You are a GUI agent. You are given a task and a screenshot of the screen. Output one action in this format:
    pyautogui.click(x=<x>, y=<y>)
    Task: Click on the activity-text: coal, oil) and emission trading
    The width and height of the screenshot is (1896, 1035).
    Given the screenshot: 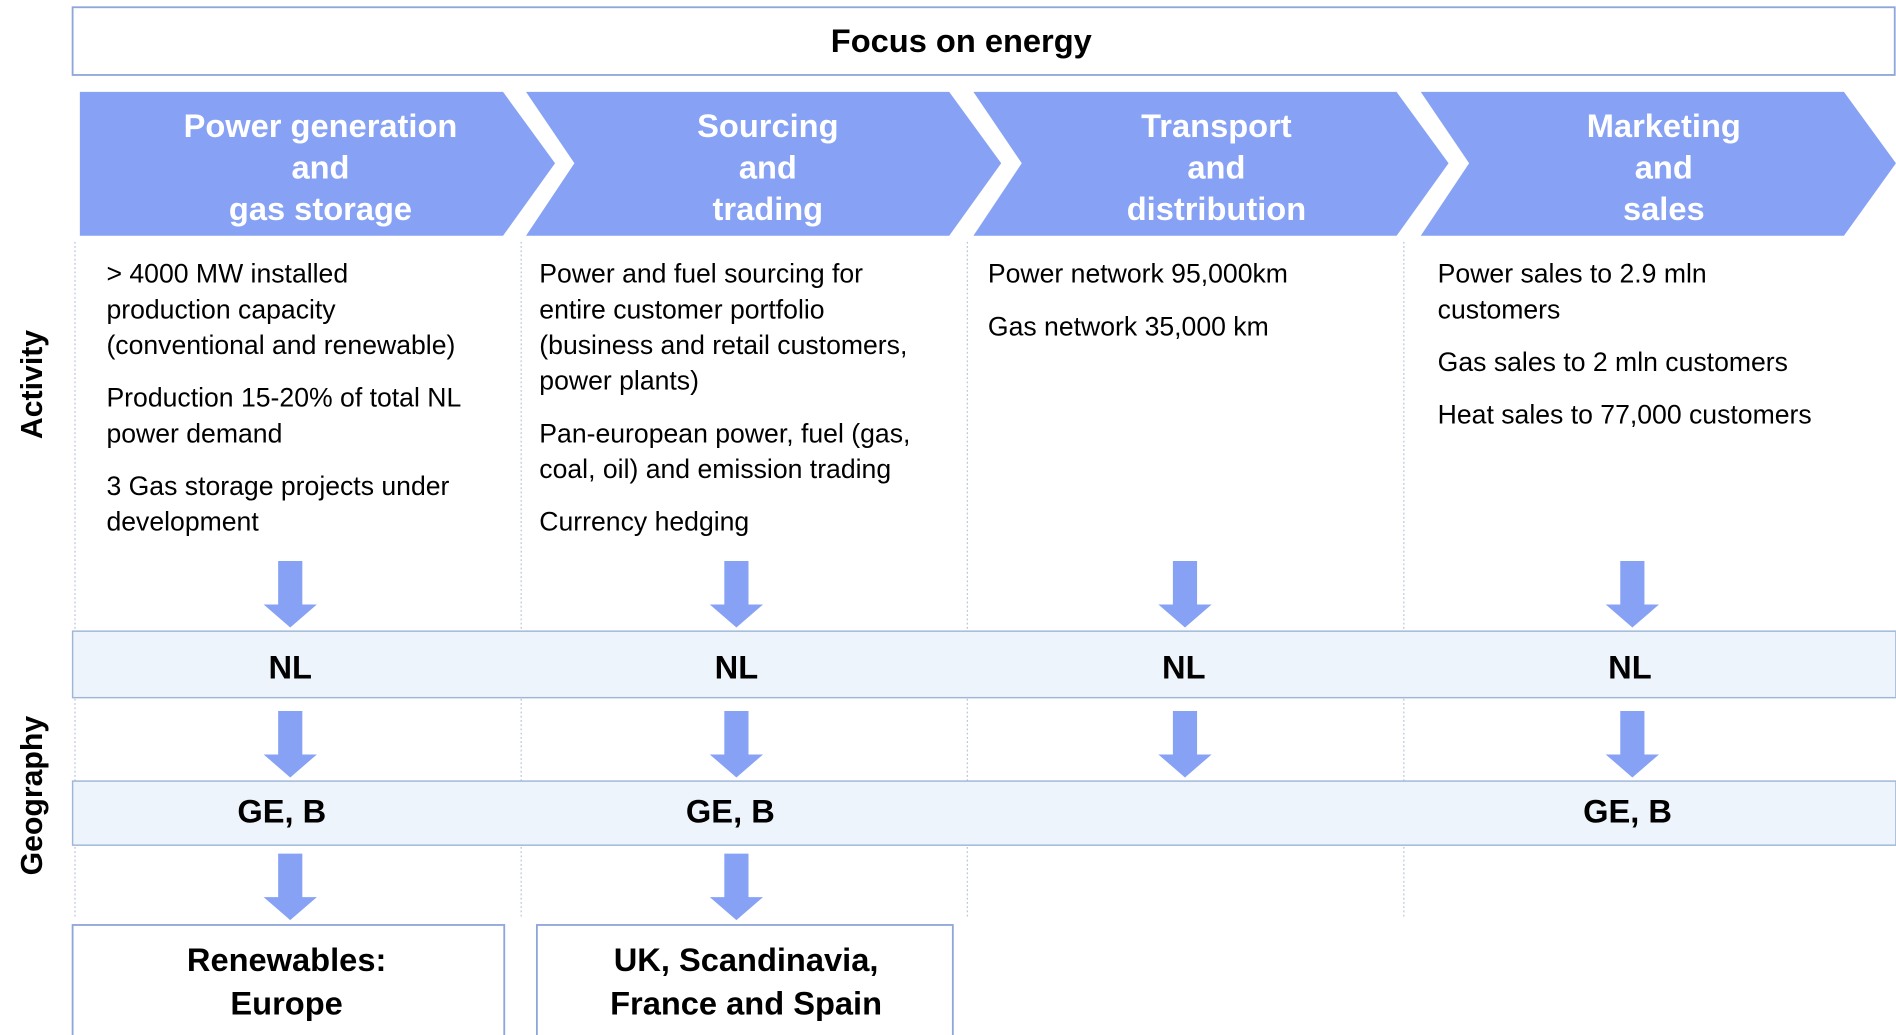 What is the action you would take?
    pyautogui.click(x=715, y=469)
    